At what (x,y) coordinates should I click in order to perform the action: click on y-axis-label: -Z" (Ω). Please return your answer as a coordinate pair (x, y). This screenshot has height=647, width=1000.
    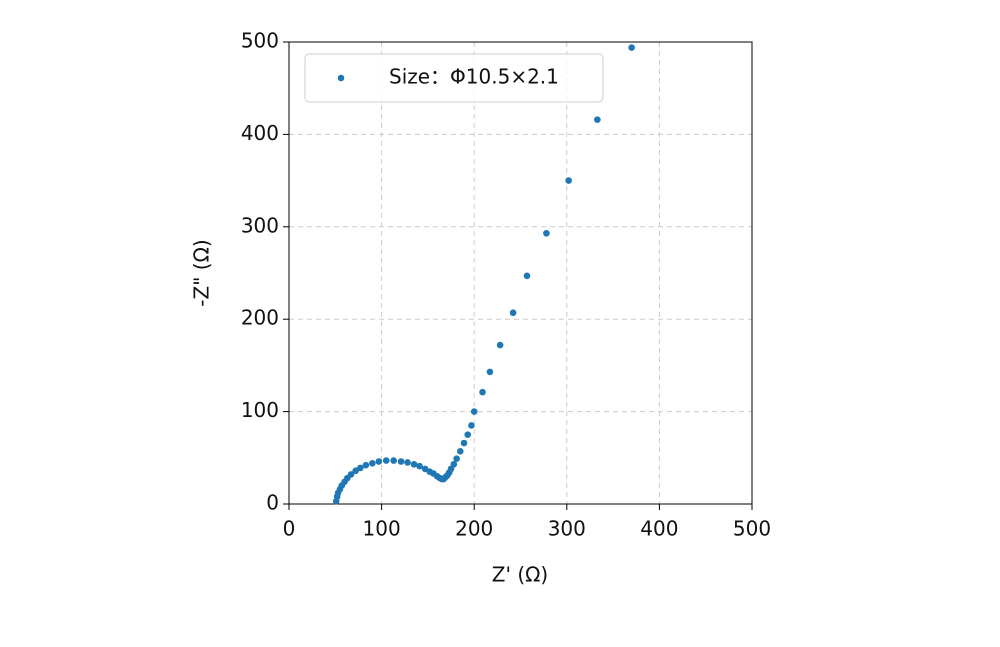
    Looking at the image, I should click on (202, 272).